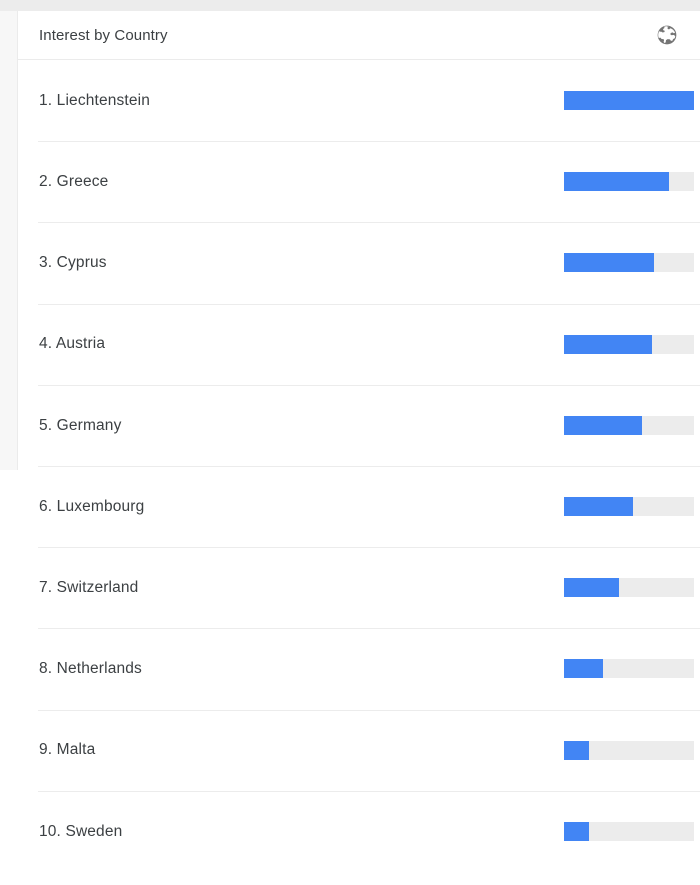  Describe the element at coordinates (359, 587) in the screenshot. I see `list-item: 7. Switzerland` at that location.